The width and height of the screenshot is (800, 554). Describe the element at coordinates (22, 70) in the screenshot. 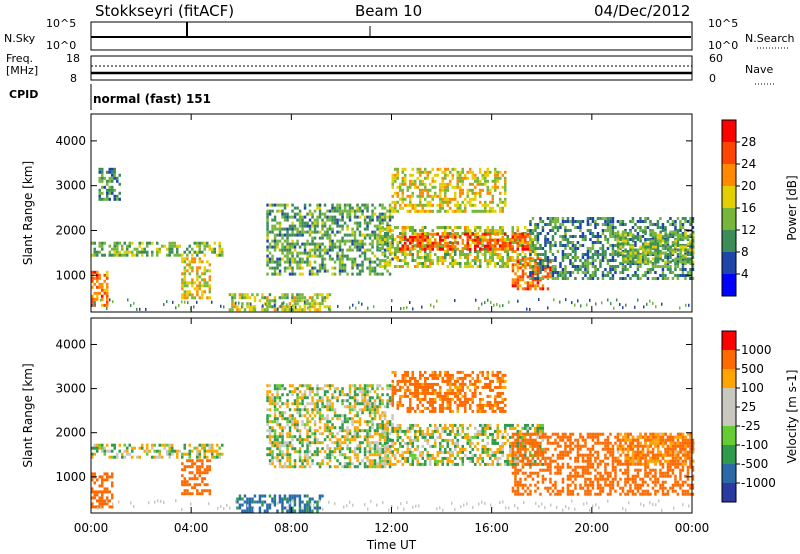

I see `freq-unit-label: [MHz]` at that location.